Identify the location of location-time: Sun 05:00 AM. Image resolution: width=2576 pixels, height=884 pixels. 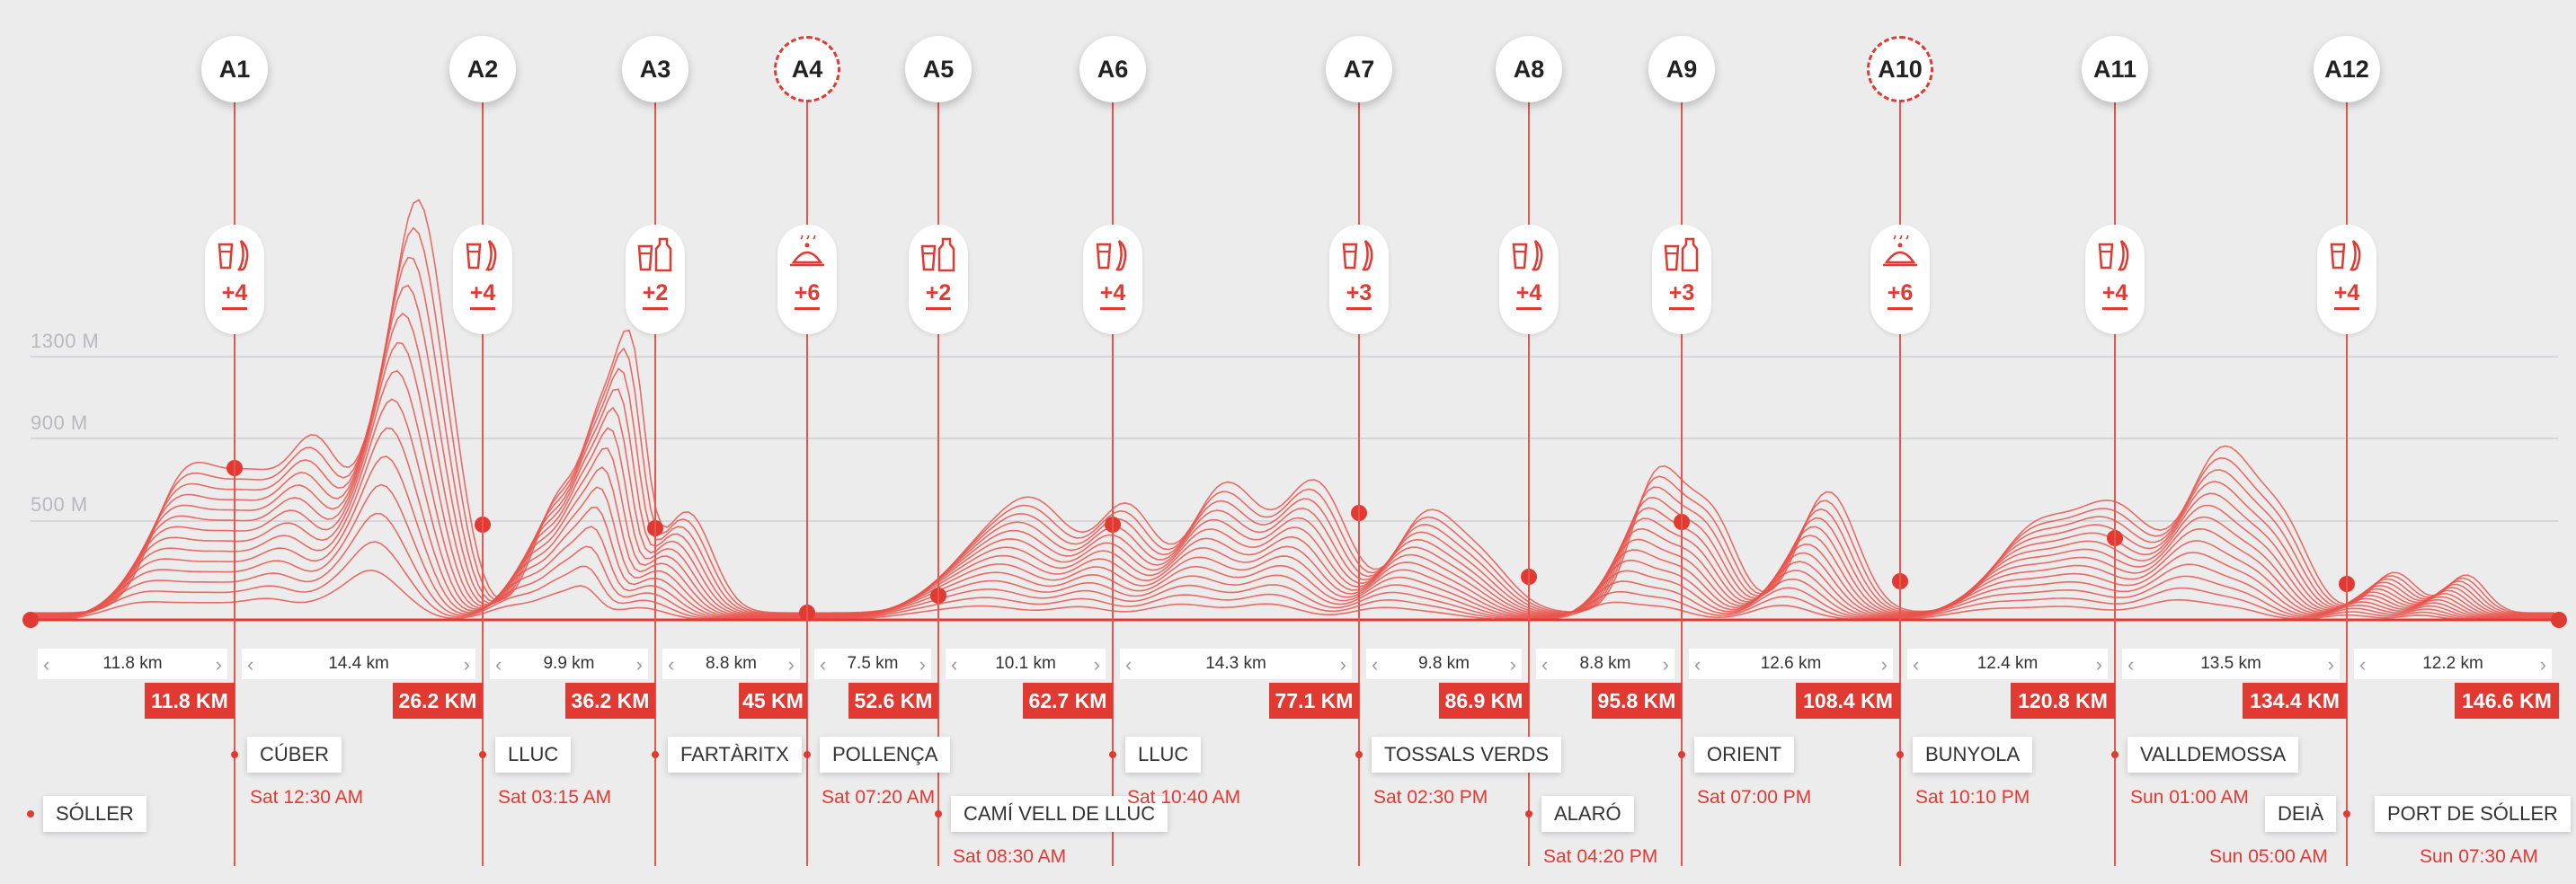
(2268, 856).